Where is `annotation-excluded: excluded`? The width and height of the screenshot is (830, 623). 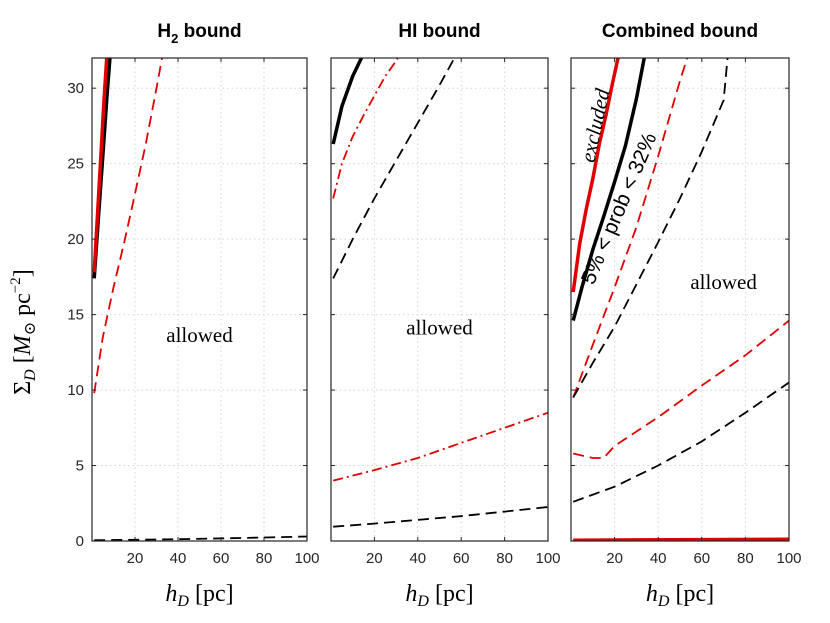
annotation-excluded: excluded is located at coordinates (595, 125).